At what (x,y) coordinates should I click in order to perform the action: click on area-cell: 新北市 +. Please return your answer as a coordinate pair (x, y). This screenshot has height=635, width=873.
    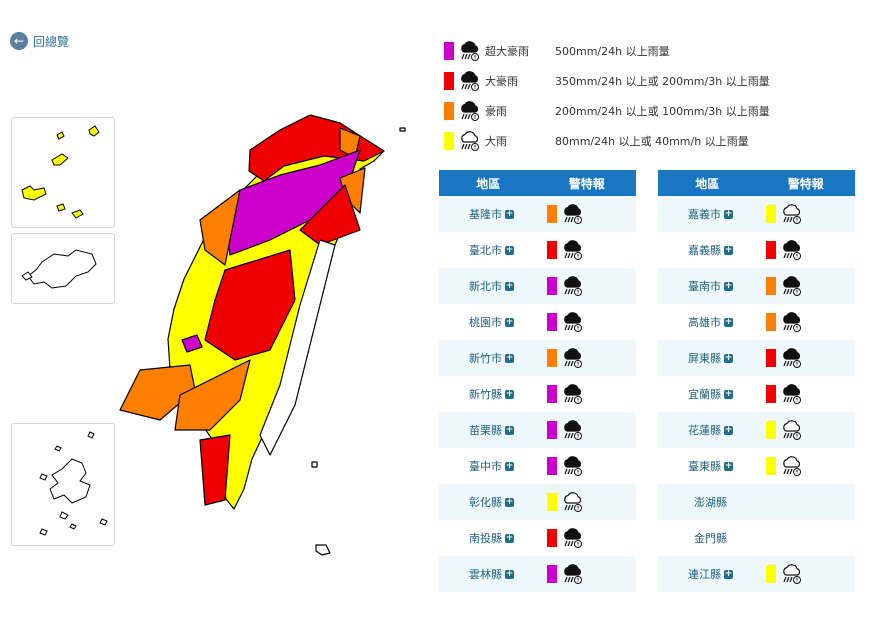
    Looking at the image, I should click on (491, 286).